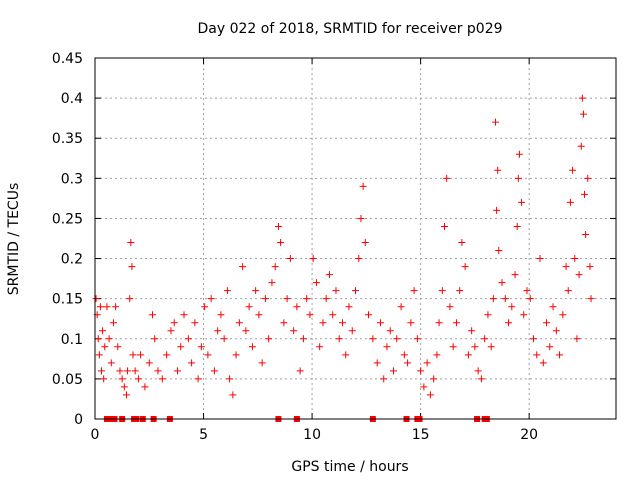 The width and height of the screenshot is (640, 480). I want to click on y-tick-label: 0.35, so click(67, 139).